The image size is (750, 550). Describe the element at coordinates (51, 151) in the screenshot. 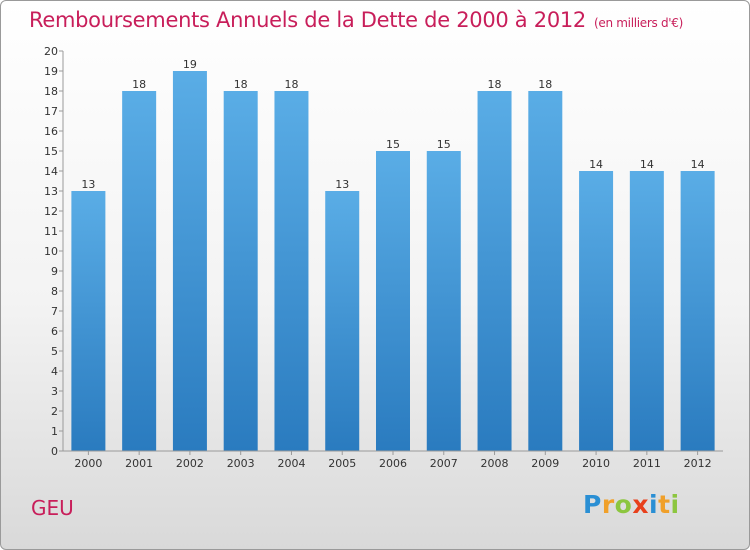

I see `y-tick-label: 15` at that location.